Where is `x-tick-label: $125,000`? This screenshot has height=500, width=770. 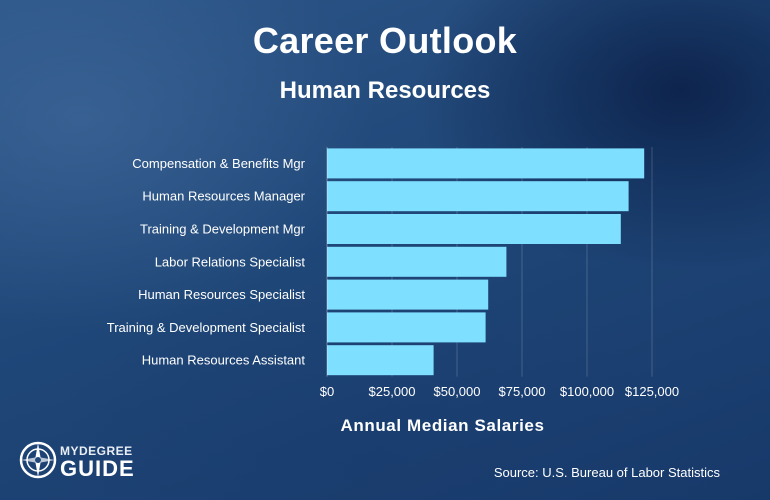
x-tick-label: $125,000 is located at coordinates (652, 391).